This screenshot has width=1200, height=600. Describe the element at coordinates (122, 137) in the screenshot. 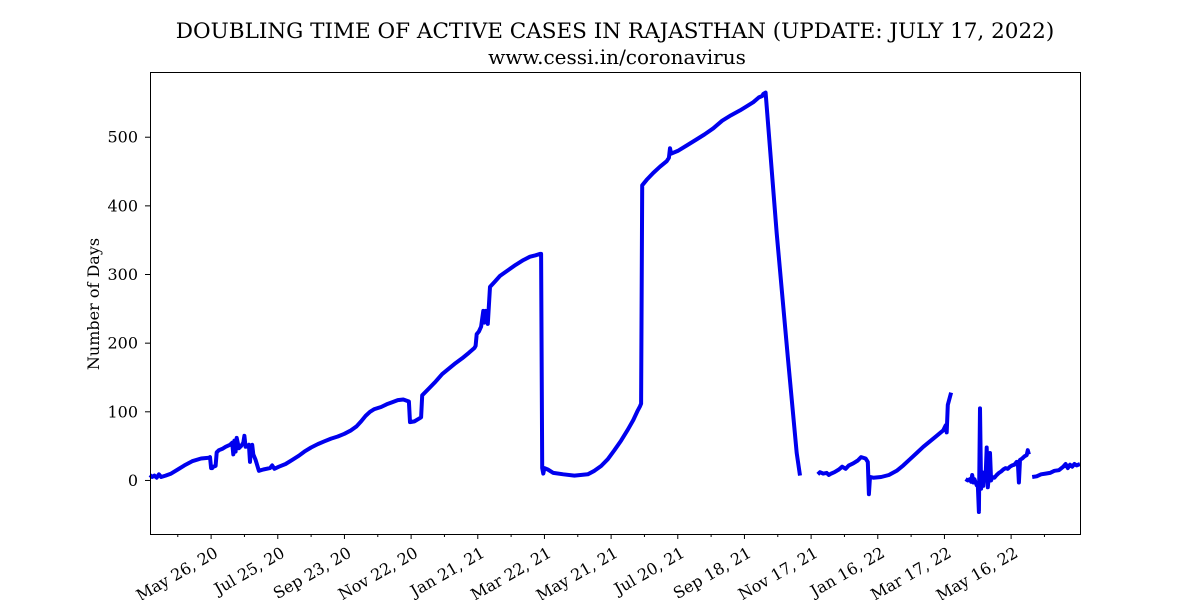

I see `y-tick-label: 500` at that location.